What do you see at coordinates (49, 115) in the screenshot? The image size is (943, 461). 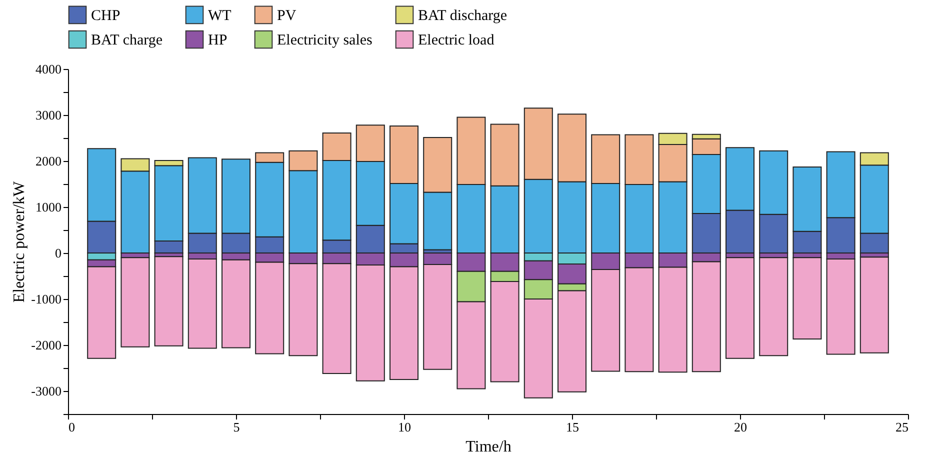 I see `y-tick-label: 3000` at bounding box center [49, 115].